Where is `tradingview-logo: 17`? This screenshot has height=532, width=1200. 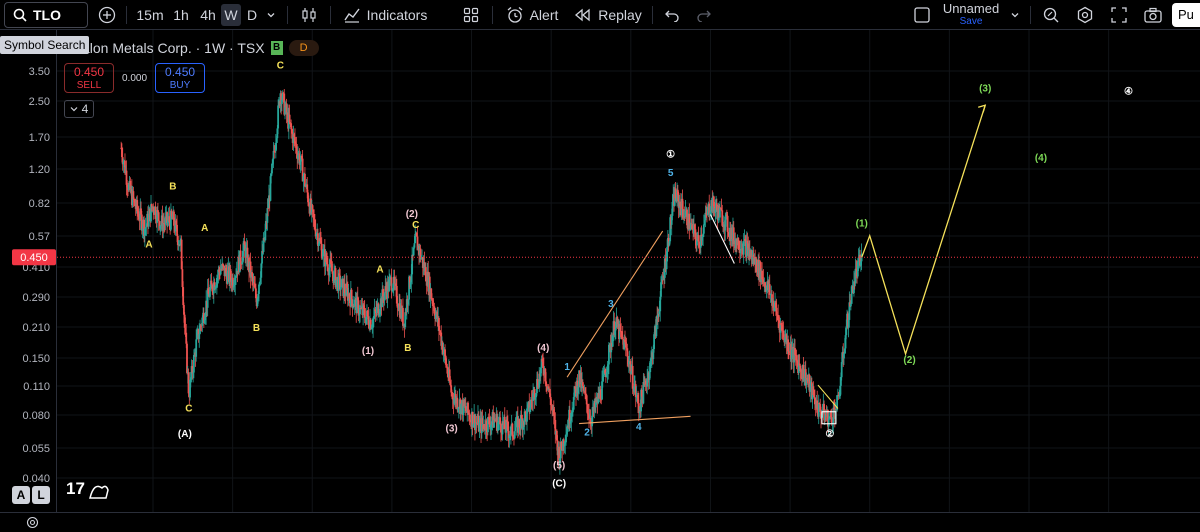 tradingview-logo: 17 is located at coordinates (90, 491).